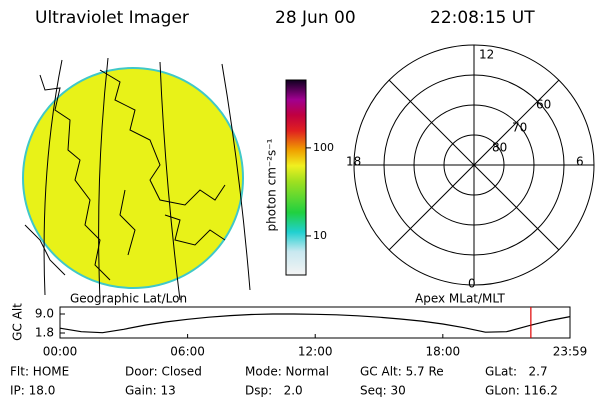  Describe the element at coordinates (39, 372) in the screenshot. I see `status-field: Flt: HOME` at that location.